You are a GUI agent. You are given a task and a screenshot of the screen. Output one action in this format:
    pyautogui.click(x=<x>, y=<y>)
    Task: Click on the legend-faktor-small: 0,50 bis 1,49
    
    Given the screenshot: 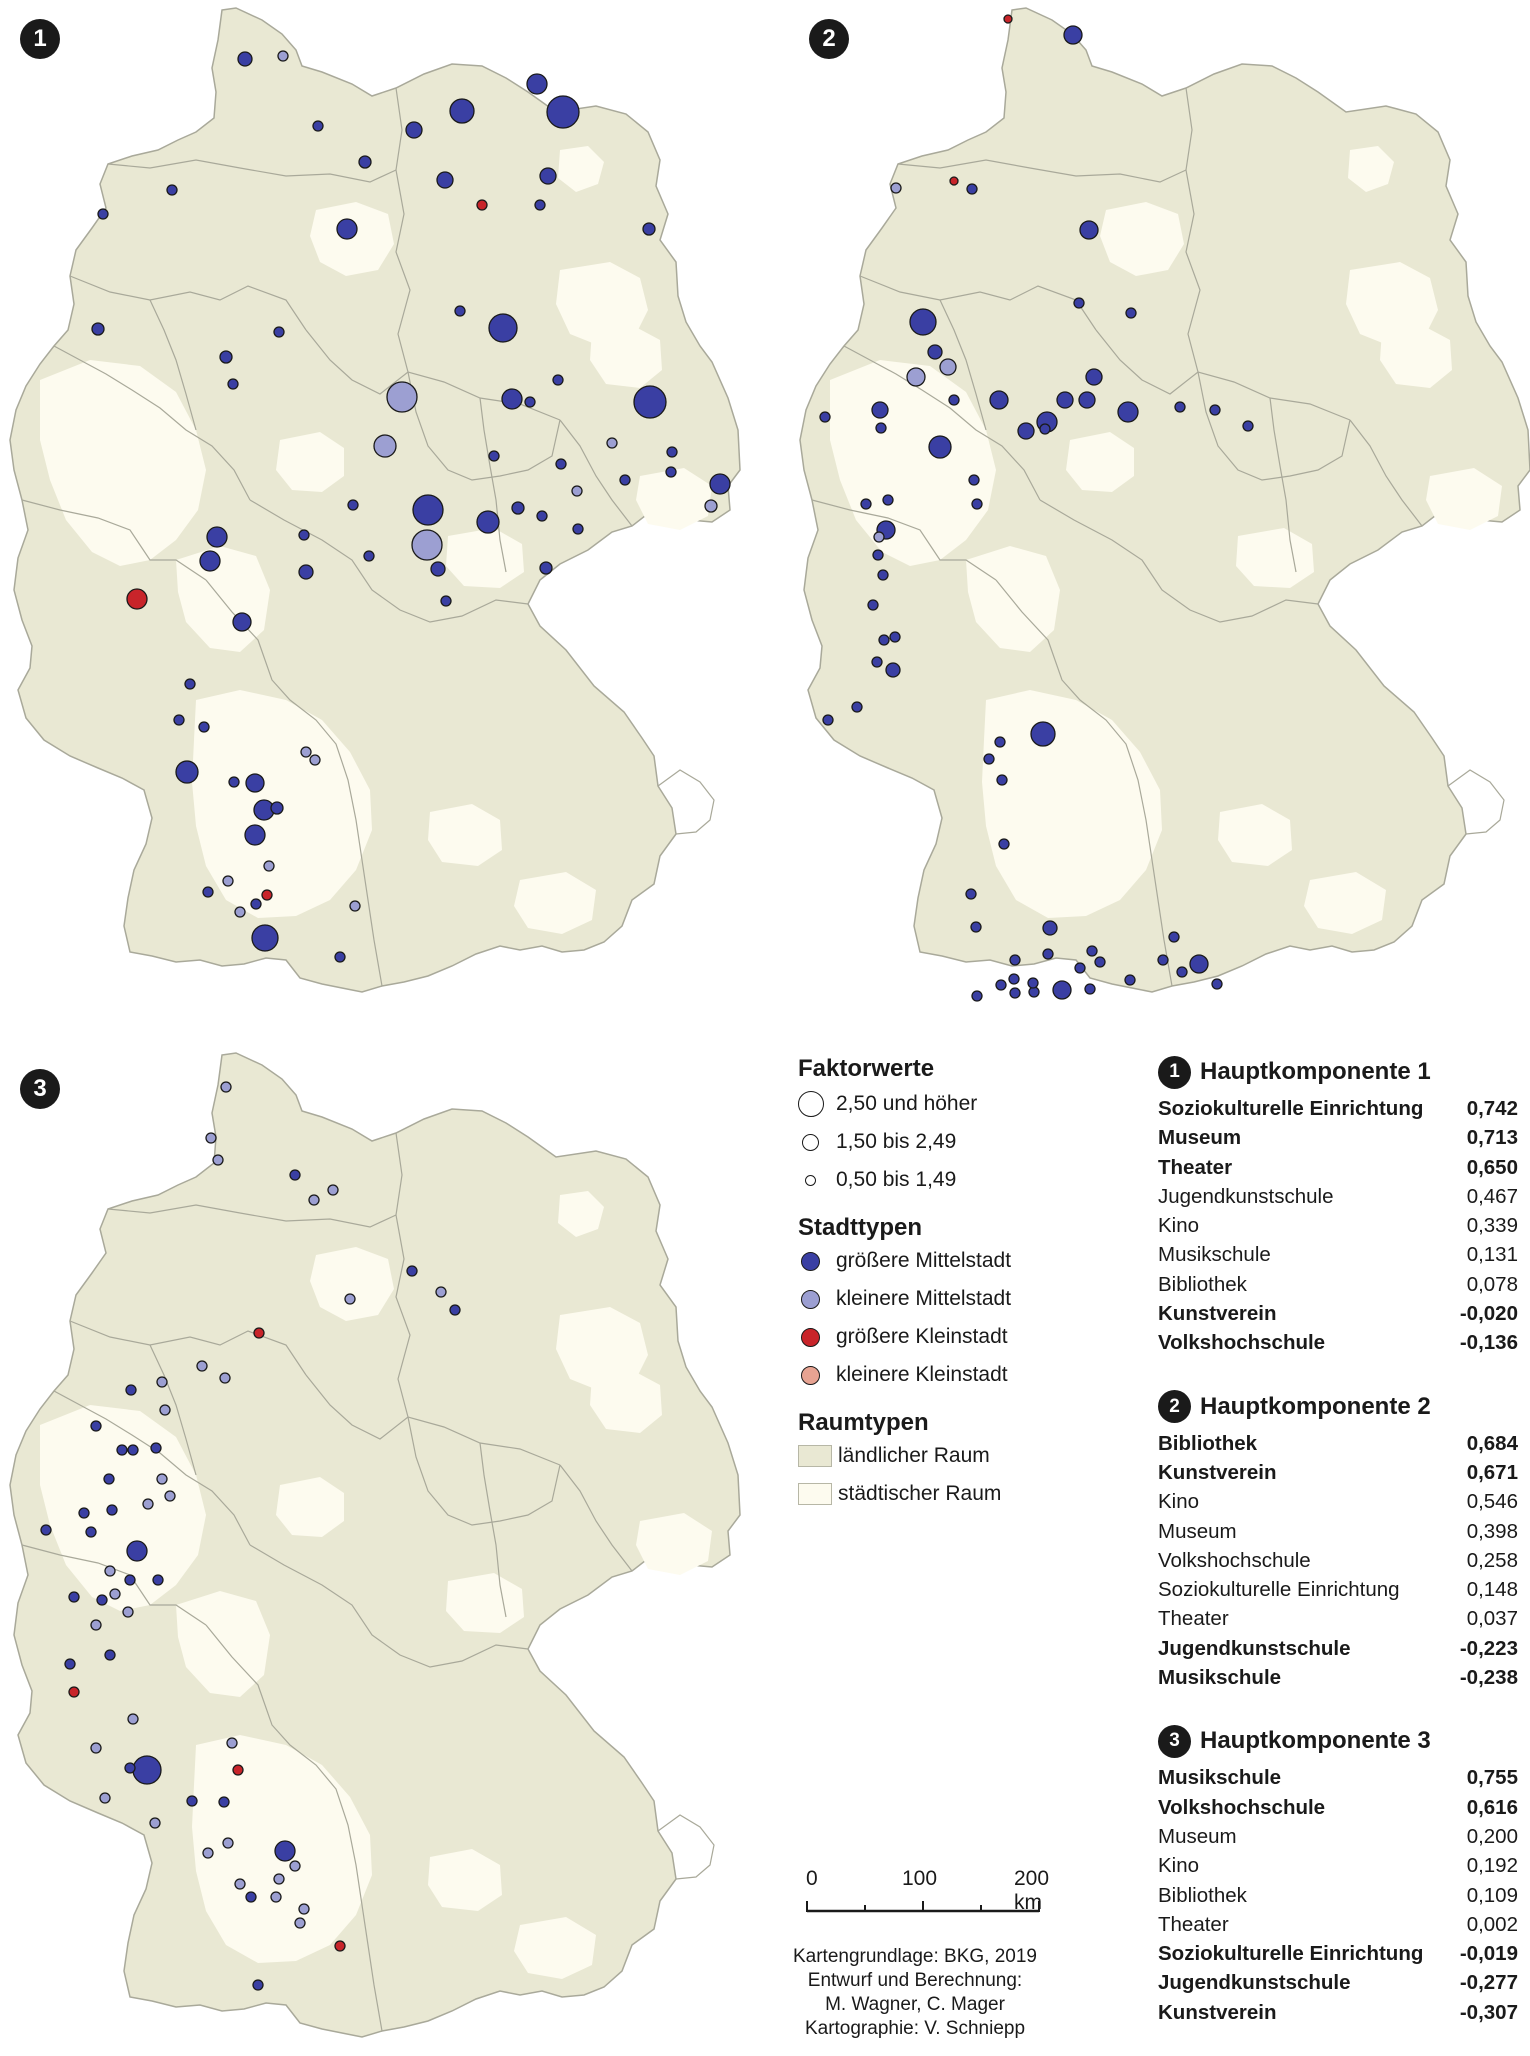 What is the action you would take?
    pyautogui.click(x=948, y=1180)
    